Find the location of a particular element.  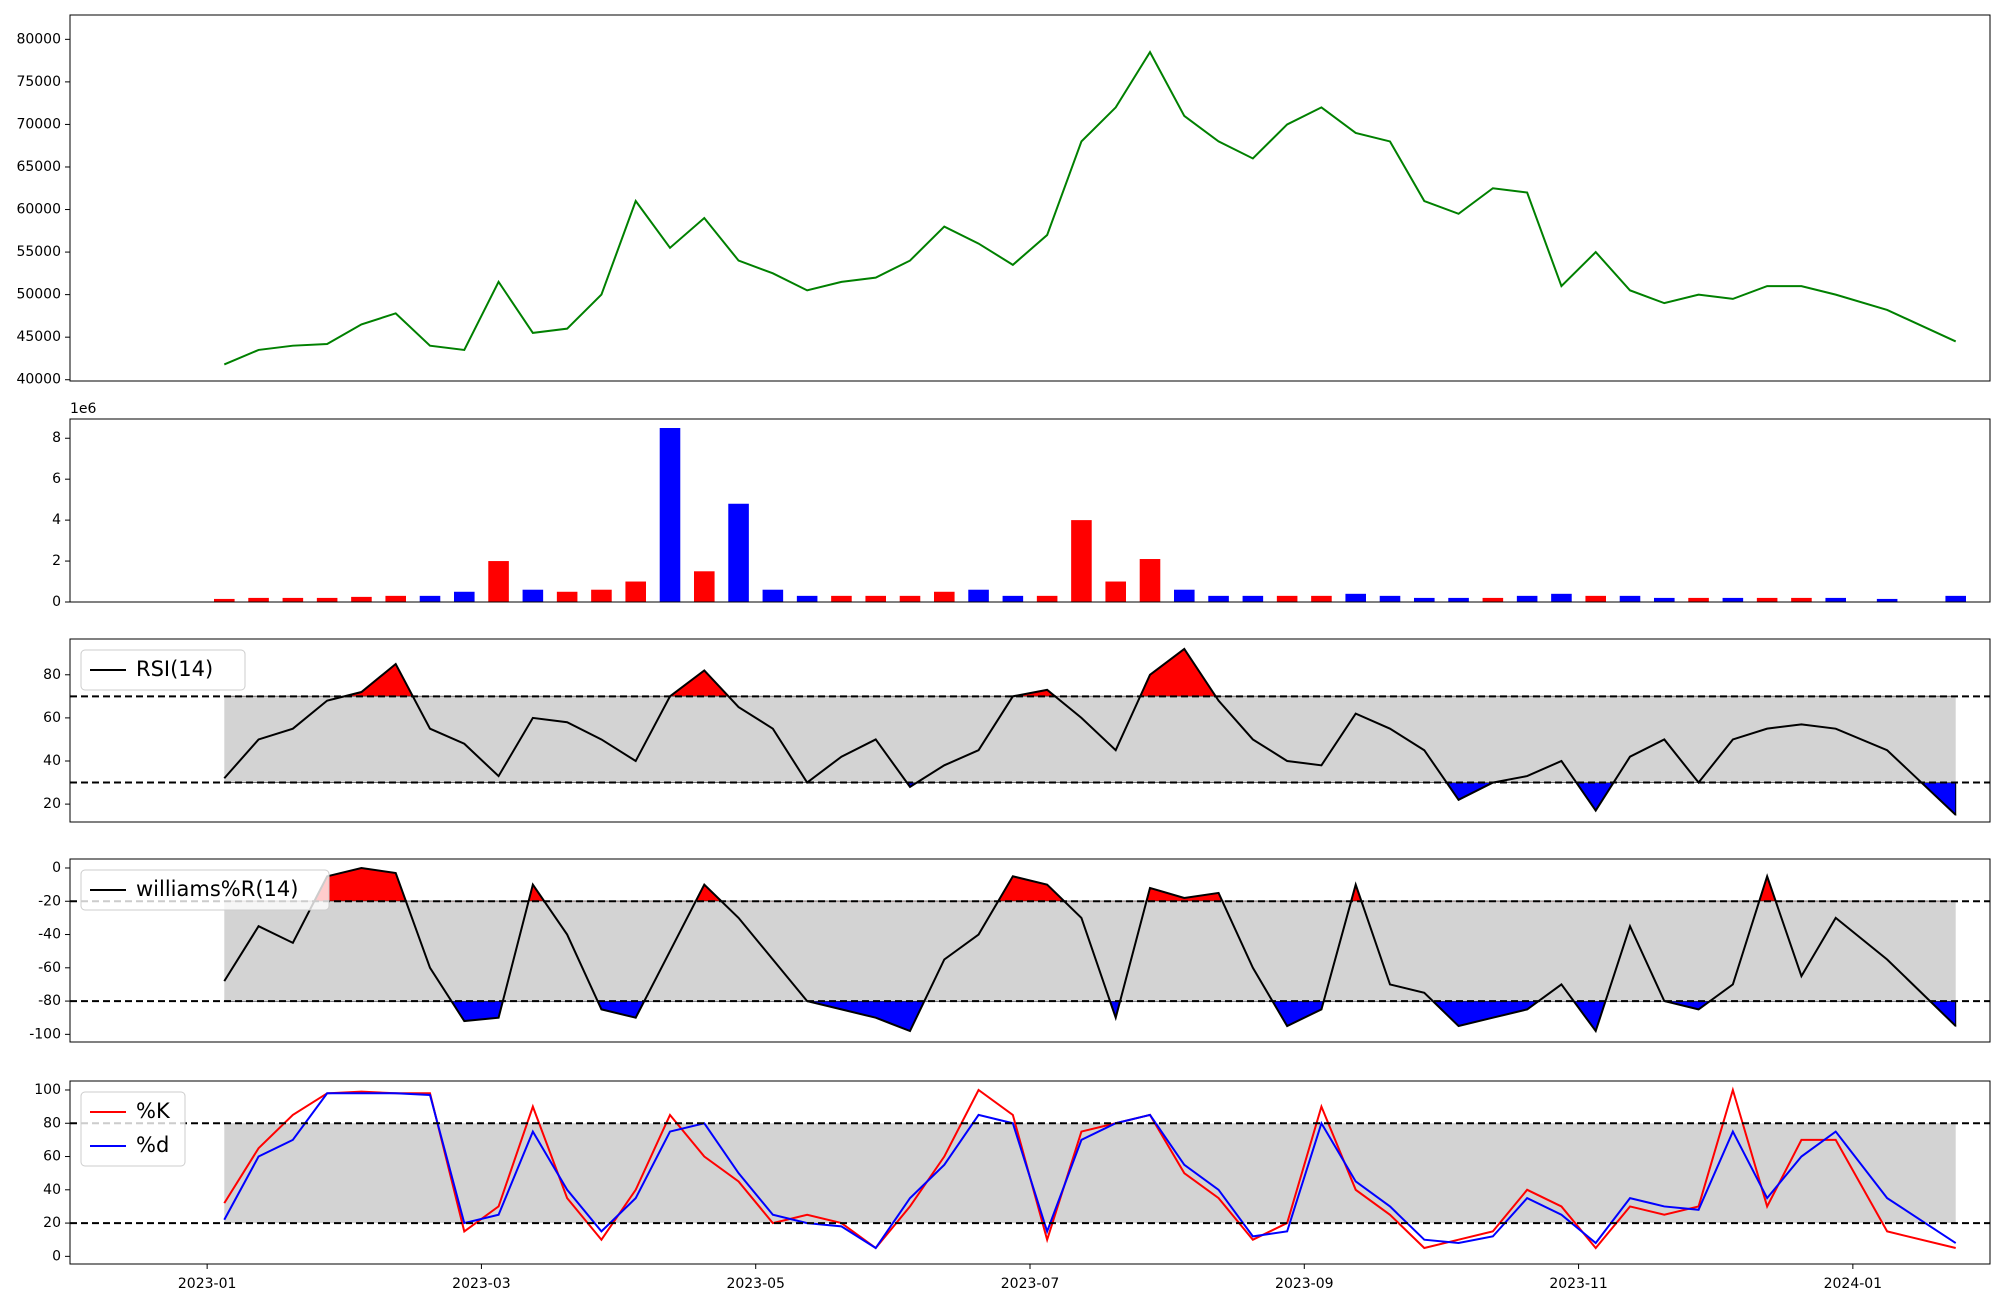

y-tick-label: -20 is located at coordinates (49, 901).